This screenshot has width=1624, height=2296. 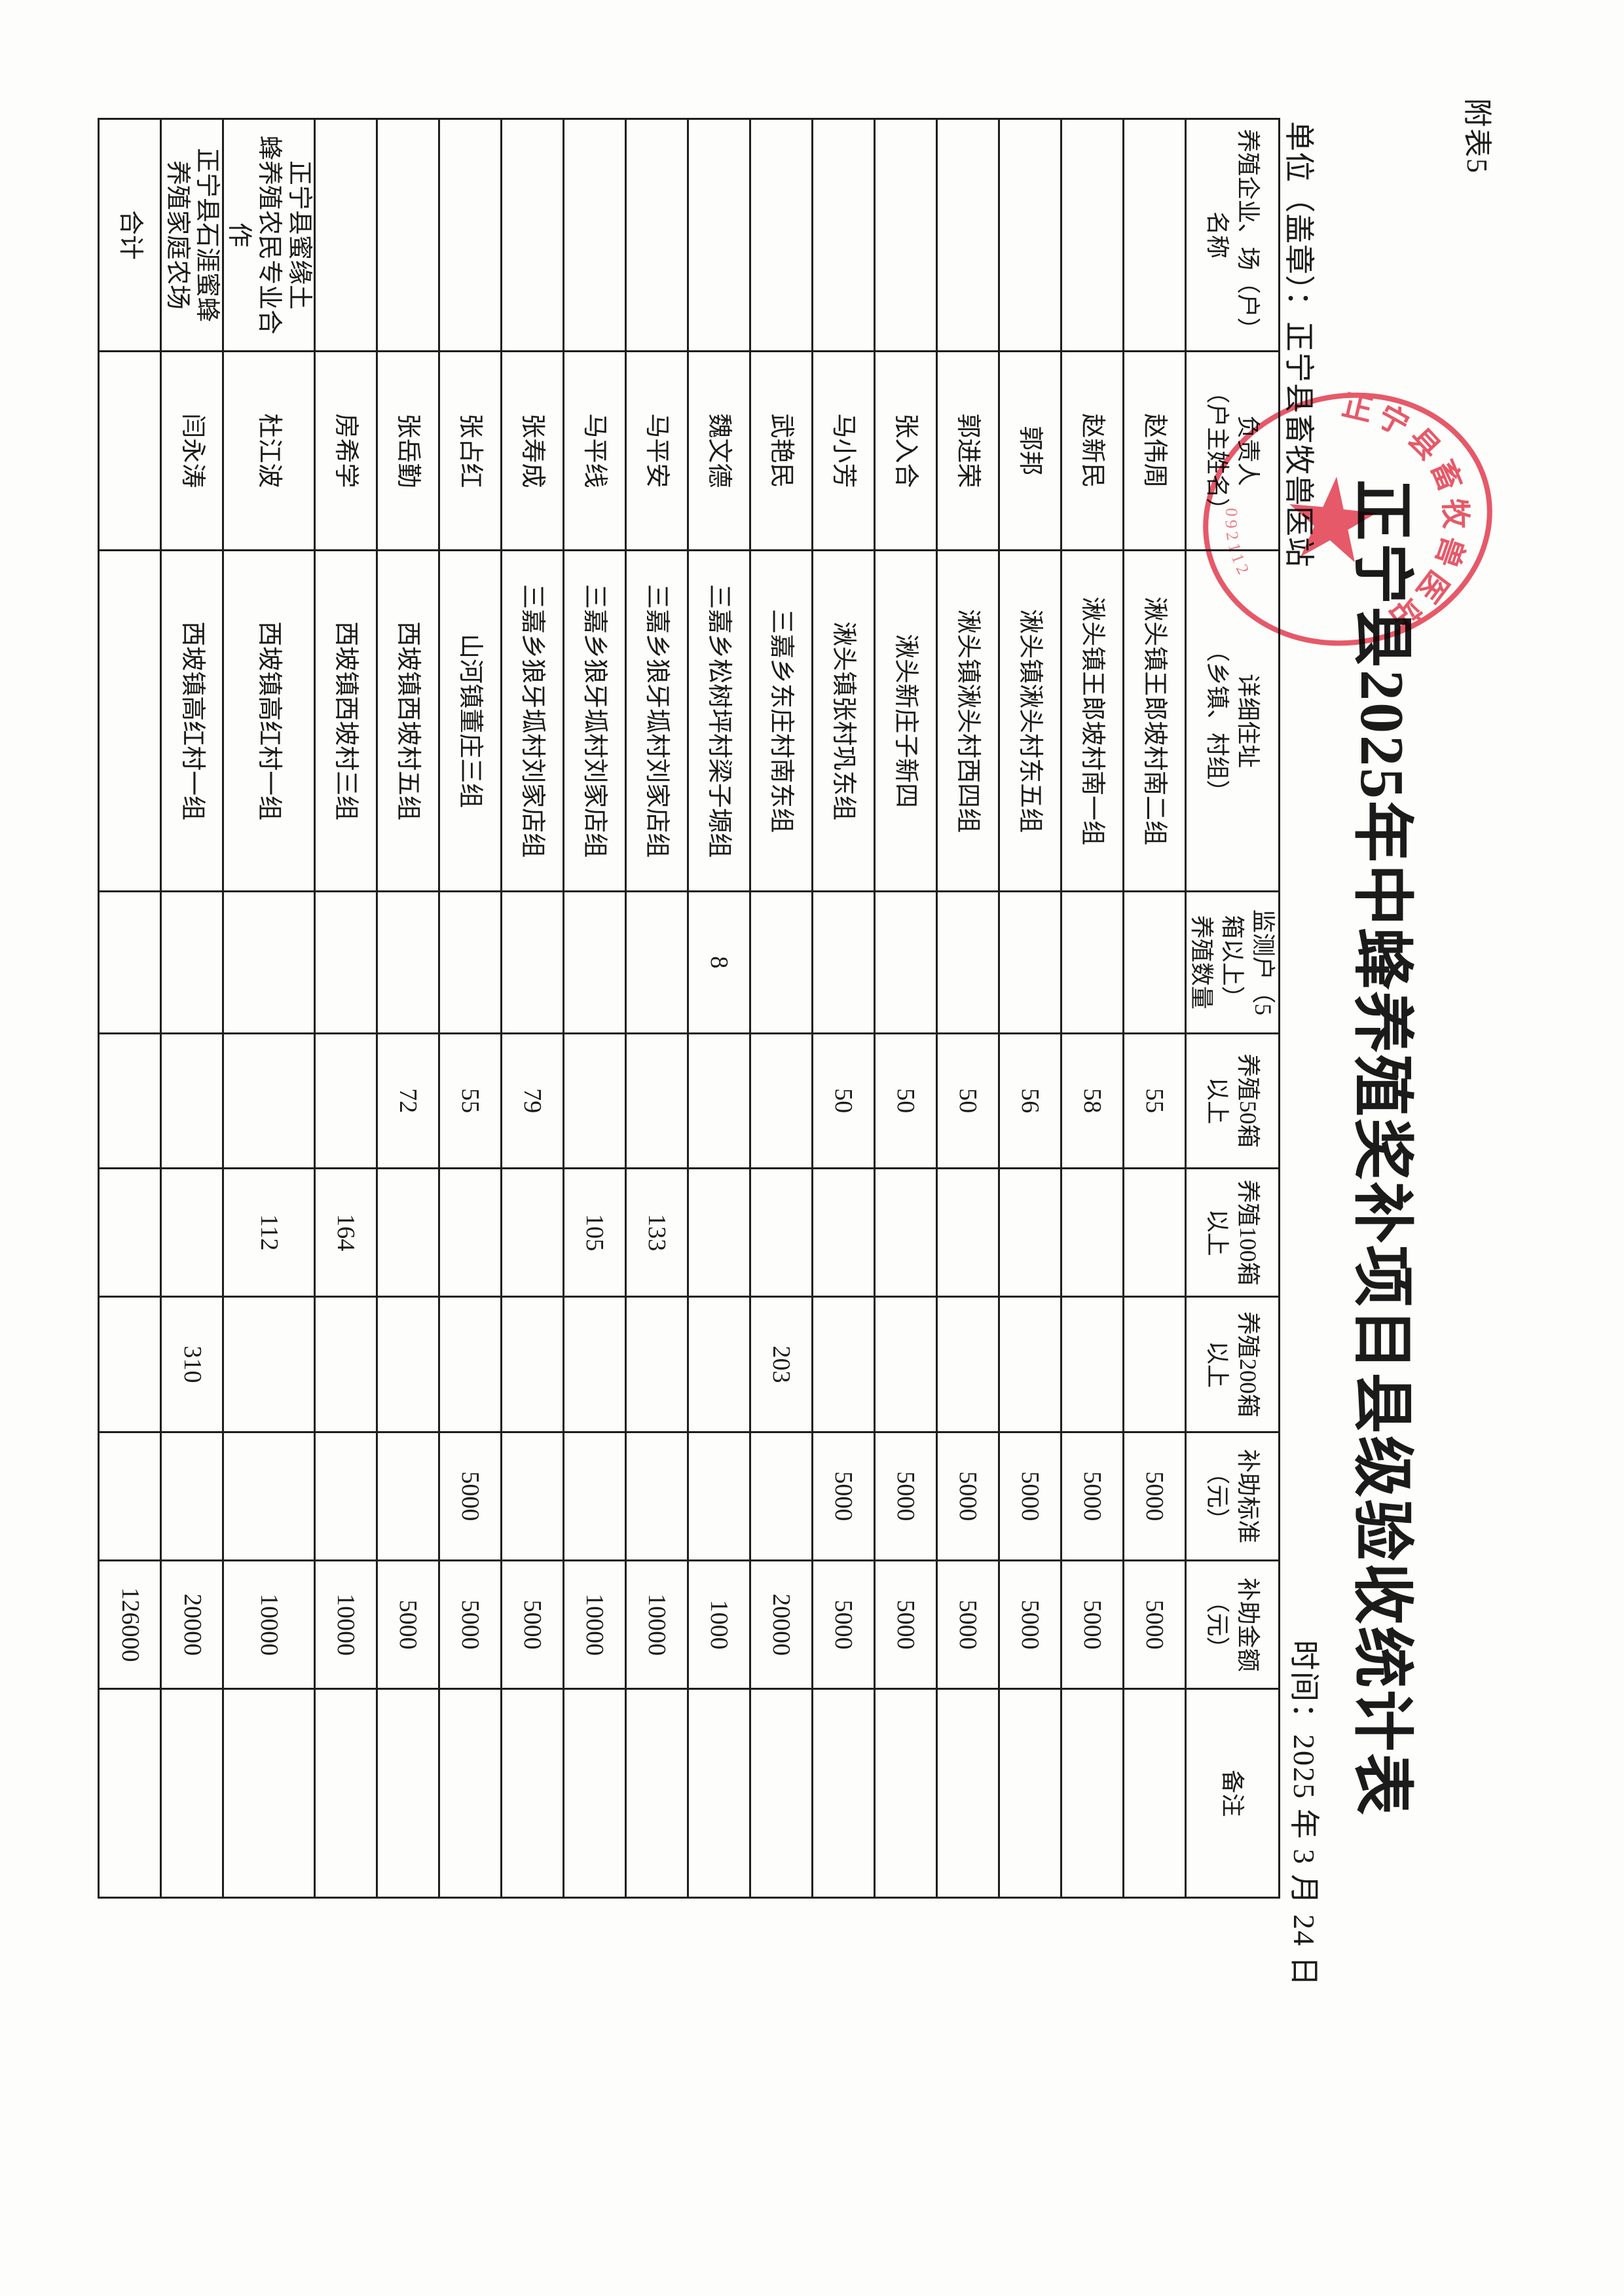 I want to click on total-row: 合计 126000, so click(x=129, y=1008).